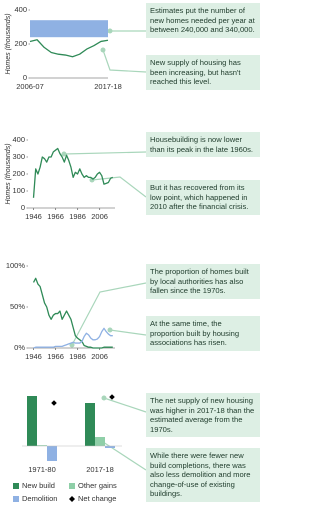 The width and height of the screenshot is (320, 512). What do you see at coordinates (18, 190) in the screenshot?
I see `y-tick-label: 100` at bounding box center [18, 190].